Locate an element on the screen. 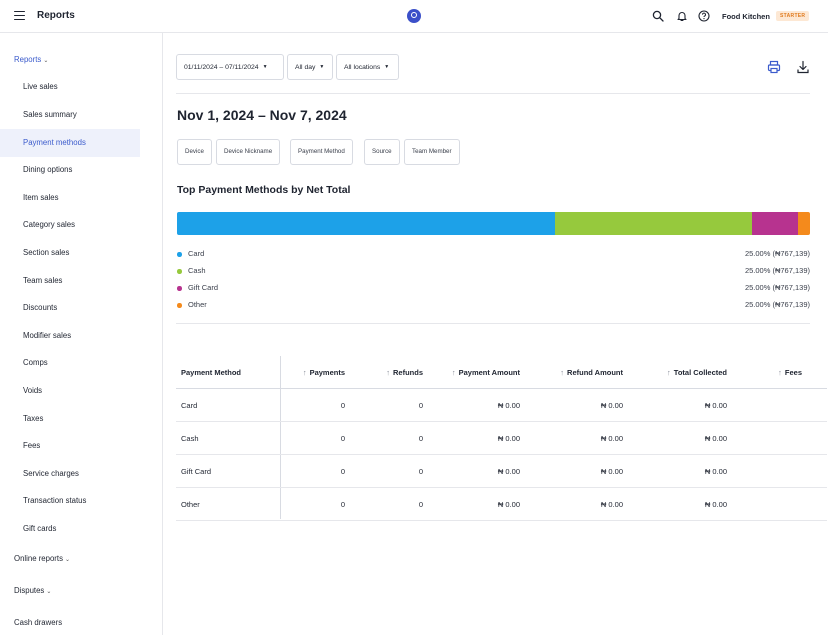 The image size is (828, 635). cell-payment-method: Cash is located at coordinates (190, 438).